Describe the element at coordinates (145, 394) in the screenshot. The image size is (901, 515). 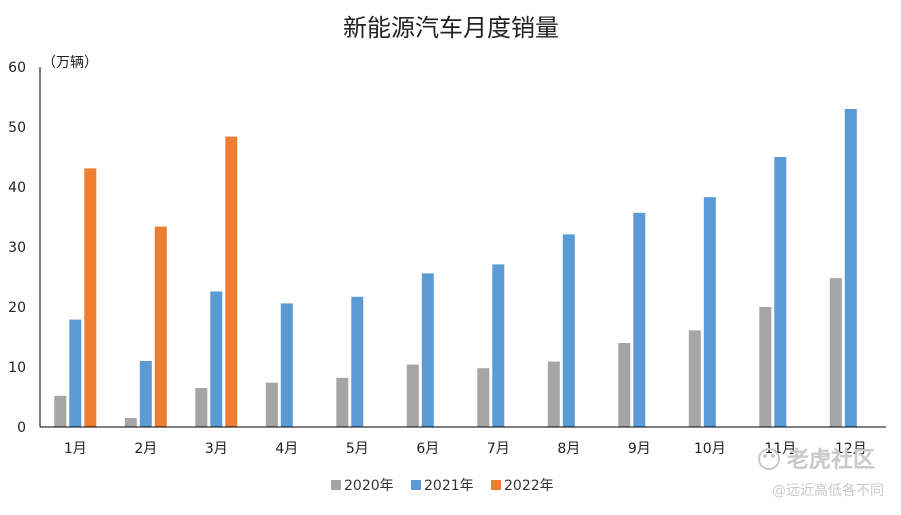
I see `bar-2021年-2月` at that location.